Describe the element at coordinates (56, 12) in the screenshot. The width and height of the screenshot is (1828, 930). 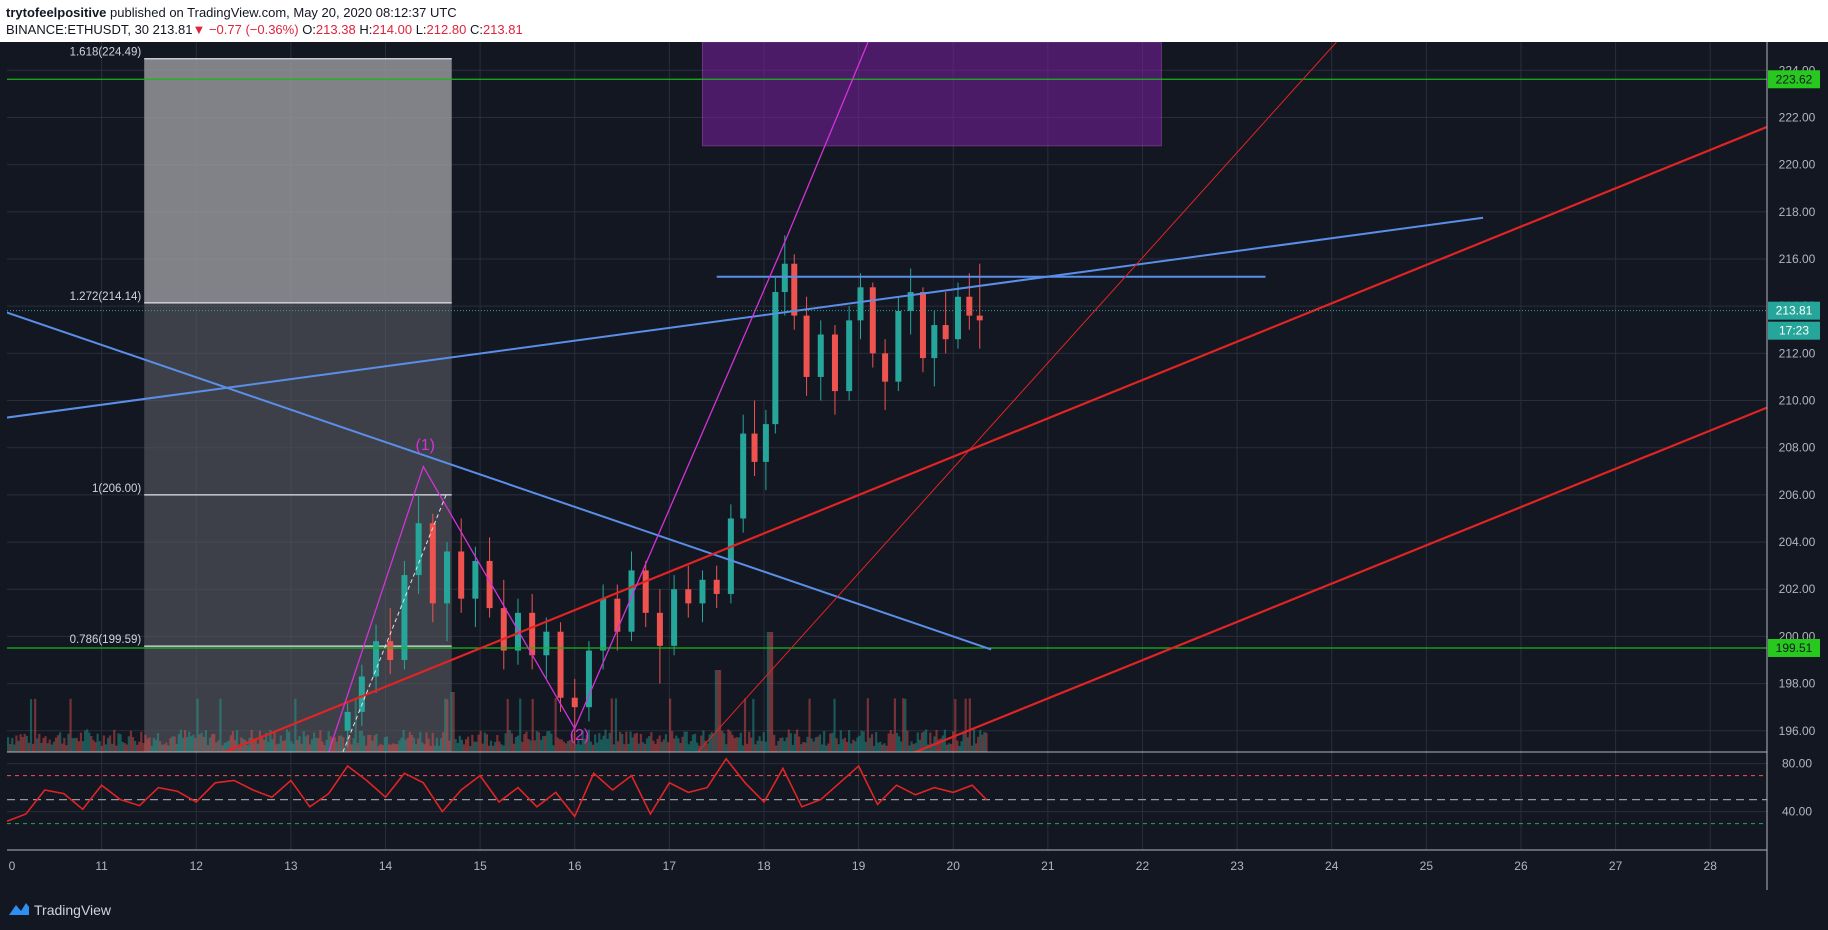
I see `author-name: trytofeelpositive` at that location.